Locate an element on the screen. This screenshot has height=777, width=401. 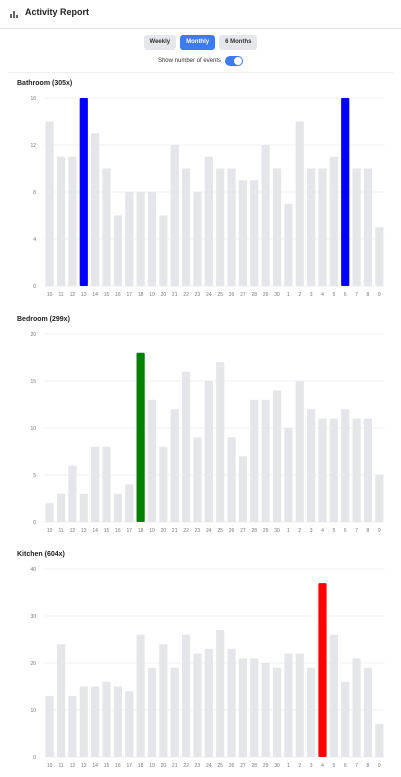
bathroom-y-tick-label: 4 is located at coordinates (34, 240).